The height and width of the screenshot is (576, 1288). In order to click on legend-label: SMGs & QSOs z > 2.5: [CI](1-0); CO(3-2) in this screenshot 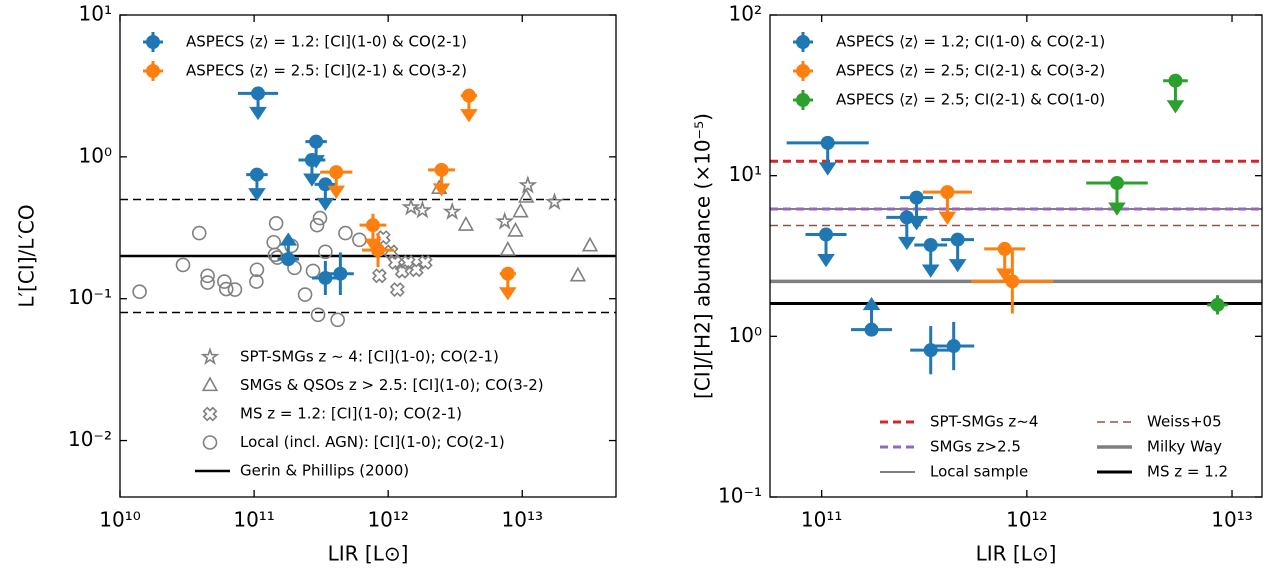, I will do `click(392, 385)`.